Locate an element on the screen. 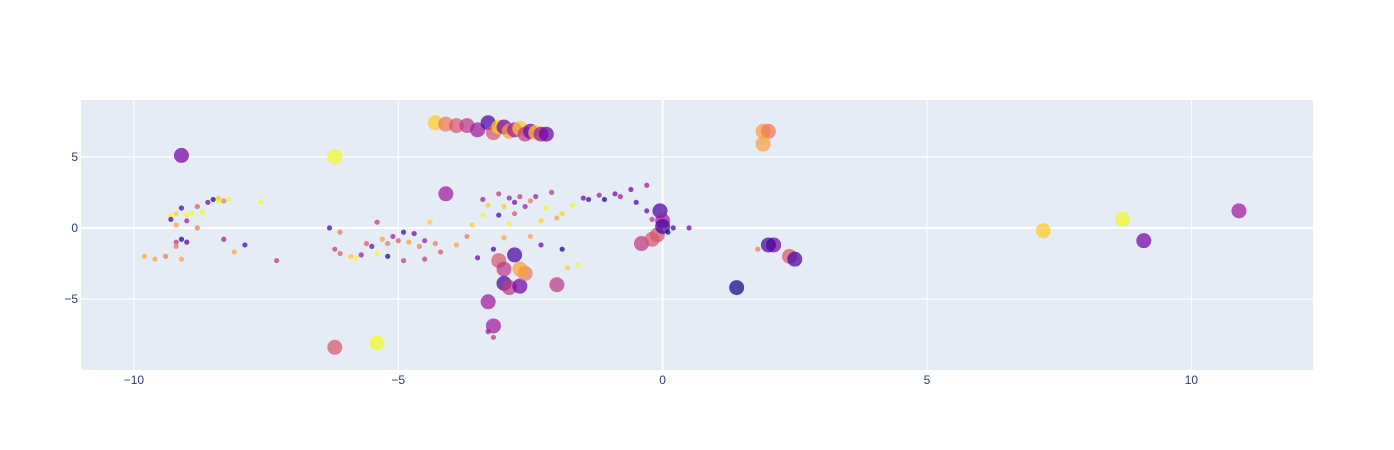 This screenshot has width=1394, height=450. x-tick-label: 5 is located at coordinates (927, 380).